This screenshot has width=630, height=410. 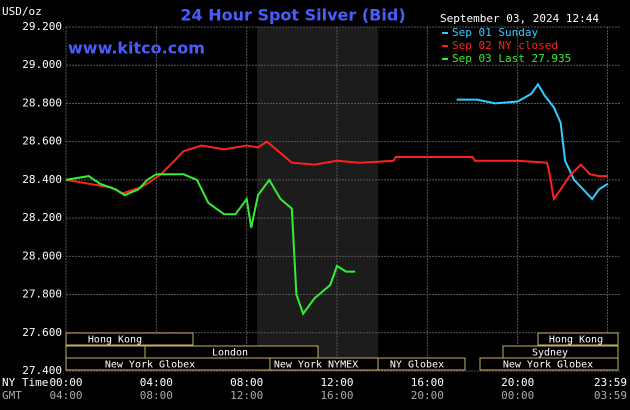 What do you see at coordinates (42, 102) in the screenshot?
I see `y-tick-label: 28.800` at bounding box center [42, 102].